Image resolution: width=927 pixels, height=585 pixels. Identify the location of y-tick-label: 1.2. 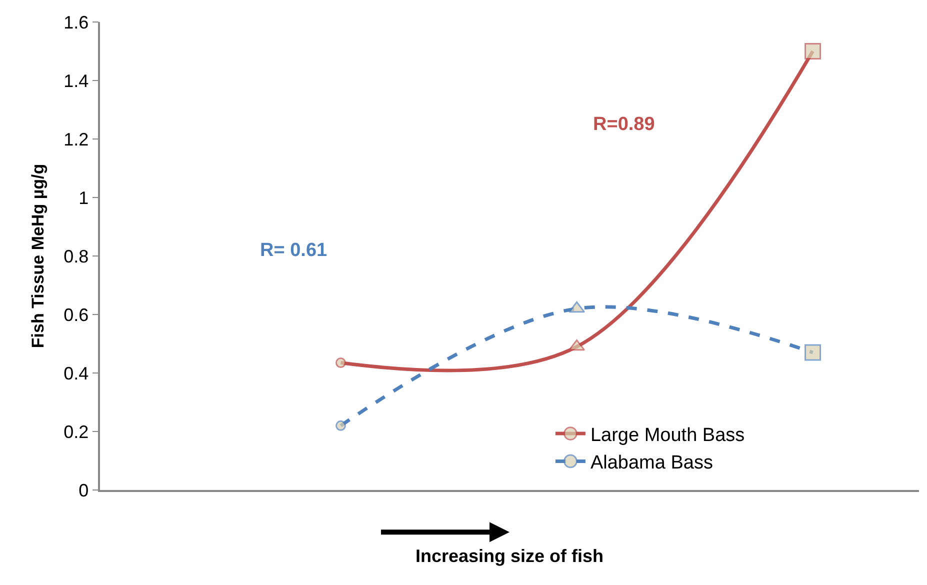
(76, 139).